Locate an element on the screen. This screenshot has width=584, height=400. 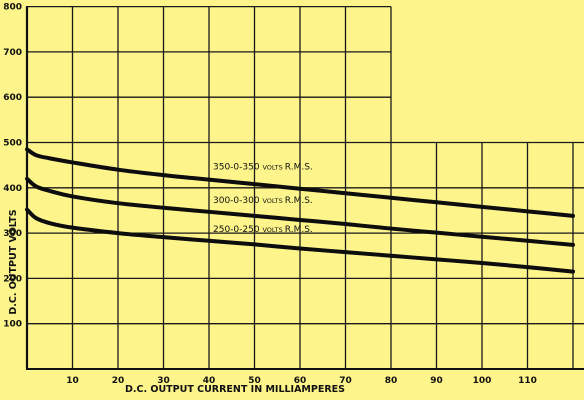
x-tick-label: 40 is located at coordinates (209, 381).